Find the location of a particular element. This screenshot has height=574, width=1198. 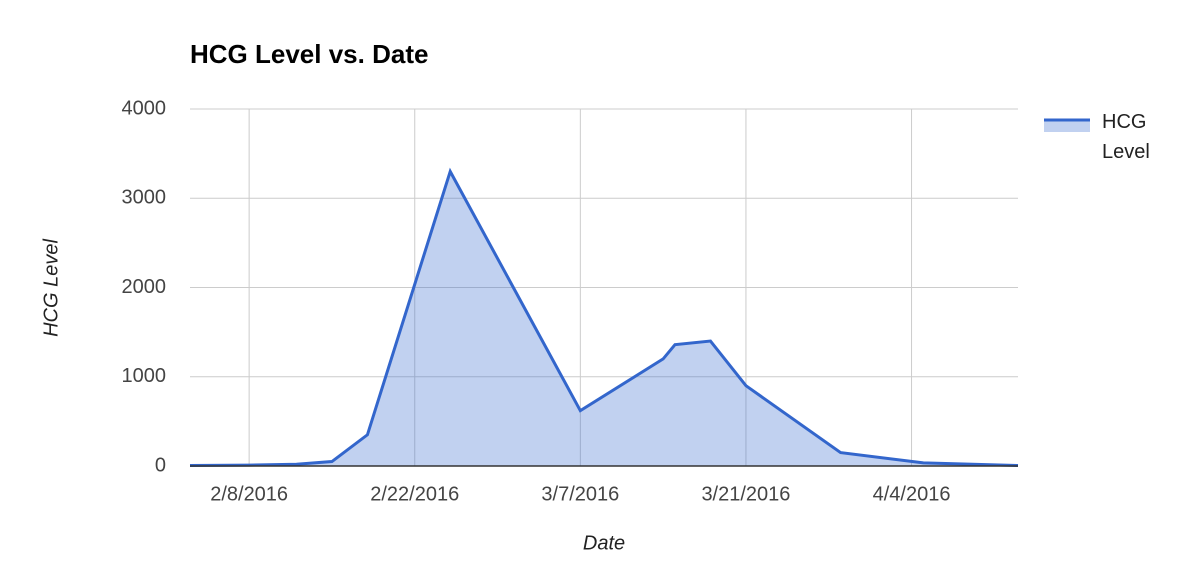

y-tick-label: 1000 is located at coordinates (144, 376).